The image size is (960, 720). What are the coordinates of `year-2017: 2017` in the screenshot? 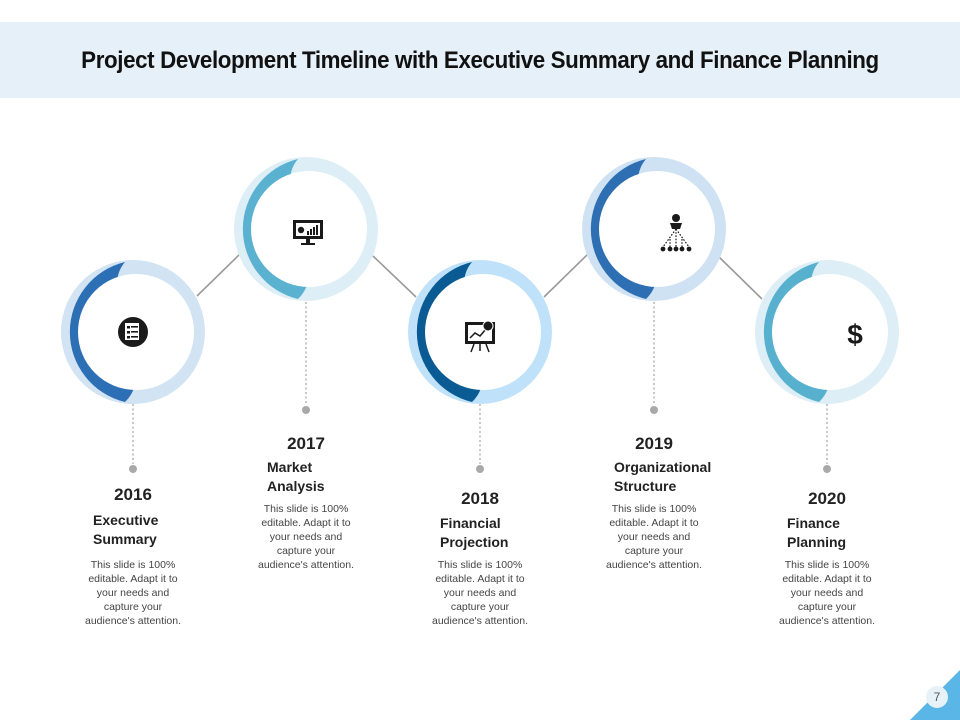 It's located at (306, 443).